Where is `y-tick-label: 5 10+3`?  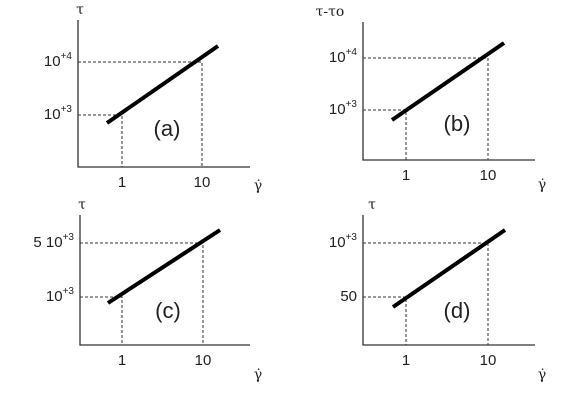
y-tick-label: 5 10+3 is located at coordinates (53, 241).